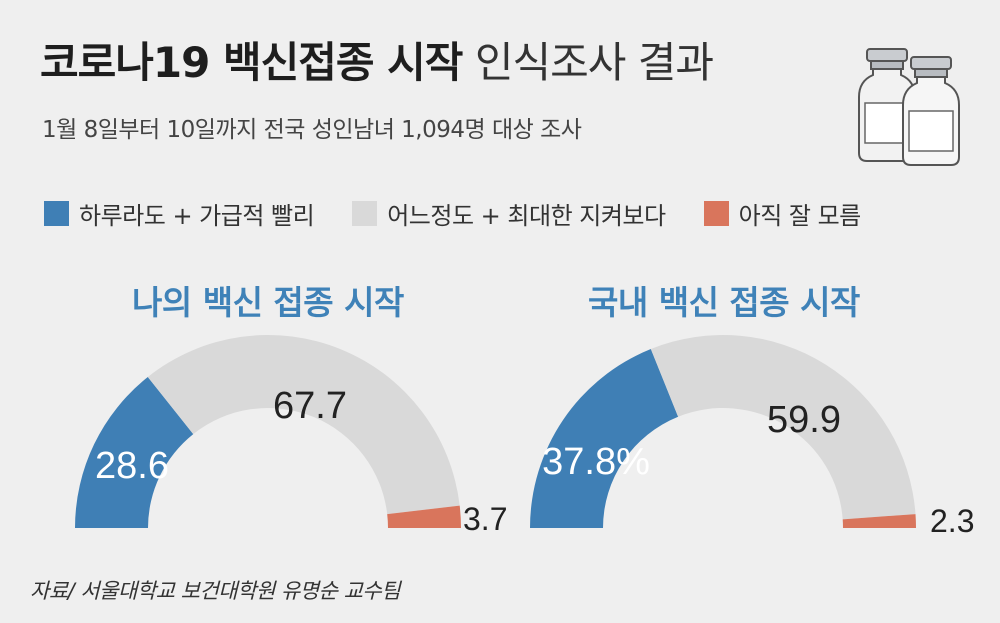  I want to click on legend-item-wait: 어느정도 + 최대한 지켜보다, so click(509, 213).